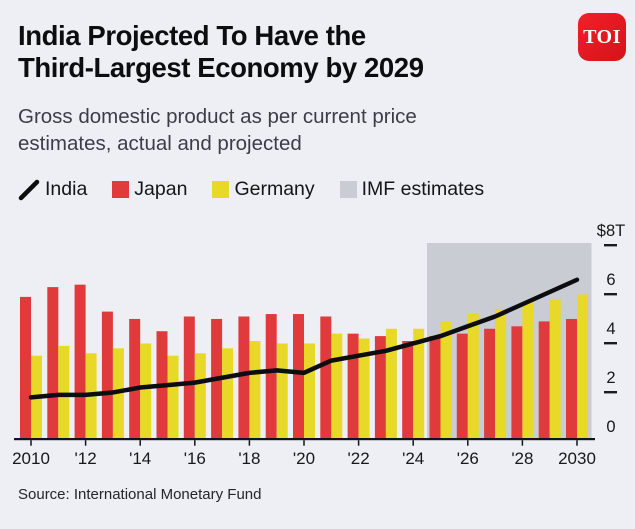 The width and height of the screenshot is (635, 529). Describe the element at coordinates (468, 458) in the screenshot. I see `x-axis-label-2026: '26` at that location.